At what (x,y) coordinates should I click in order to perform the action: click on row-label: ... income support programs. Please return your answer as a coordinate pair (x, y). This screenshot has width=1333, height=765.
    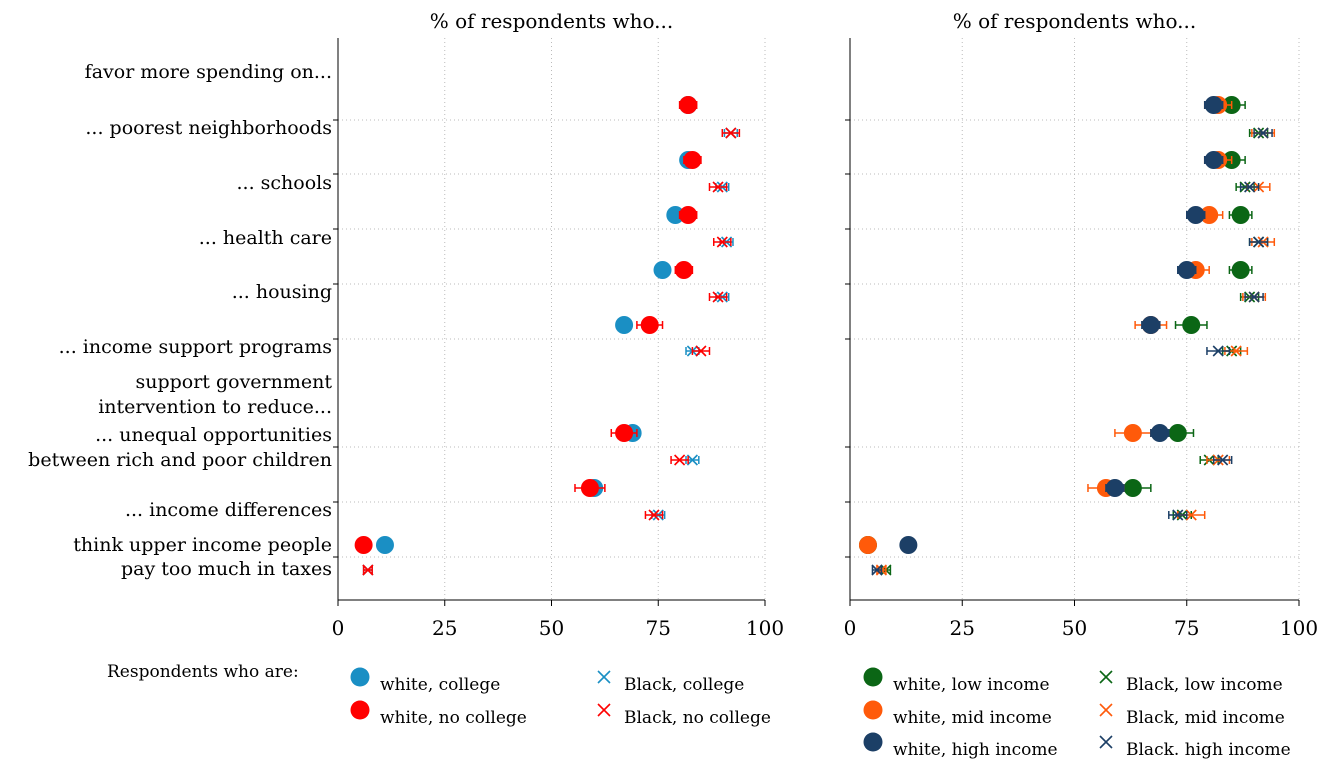
    Looking at the image, I should click on (195, 347).